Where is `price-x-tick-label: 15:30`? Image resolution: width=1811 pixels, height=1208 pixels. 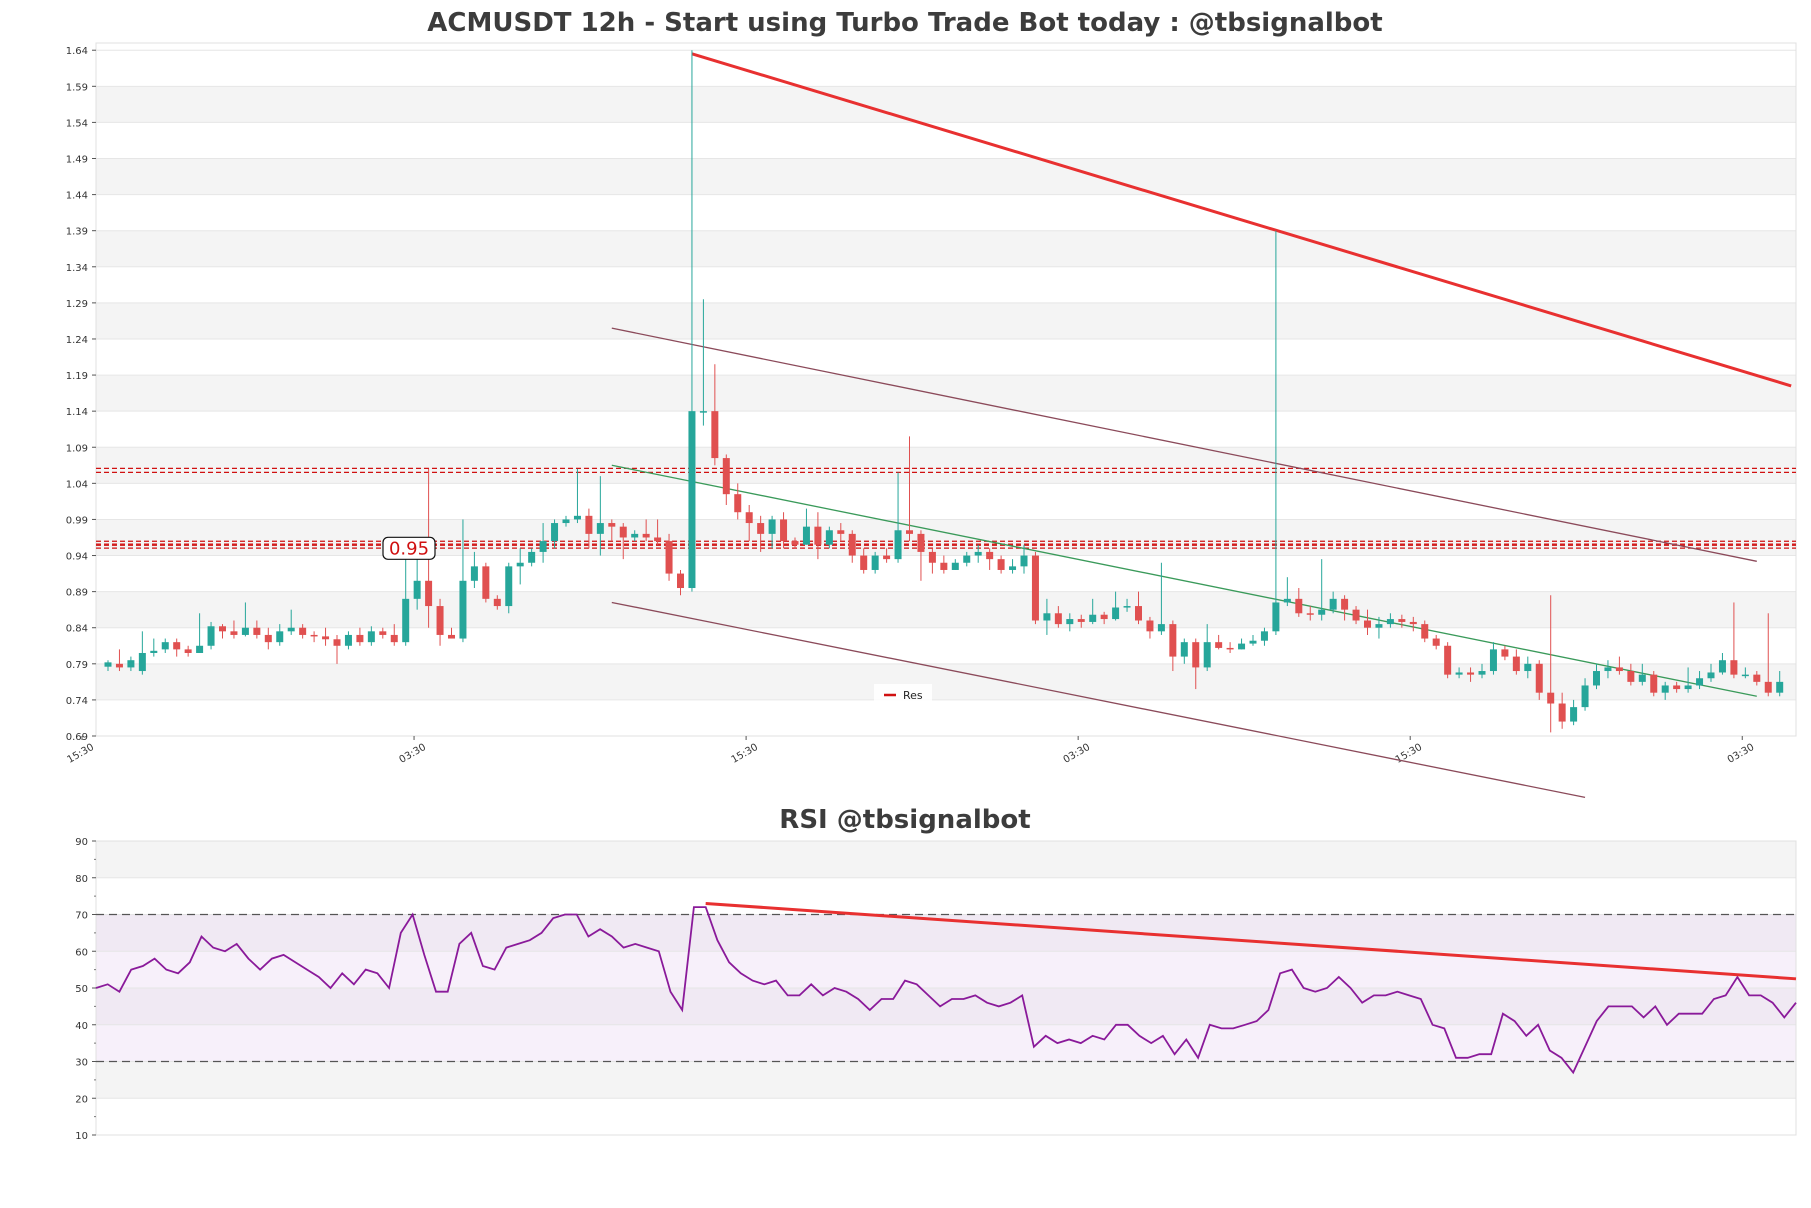 price-x-tick-label: 15:30 is located at coordinates (745, 754).